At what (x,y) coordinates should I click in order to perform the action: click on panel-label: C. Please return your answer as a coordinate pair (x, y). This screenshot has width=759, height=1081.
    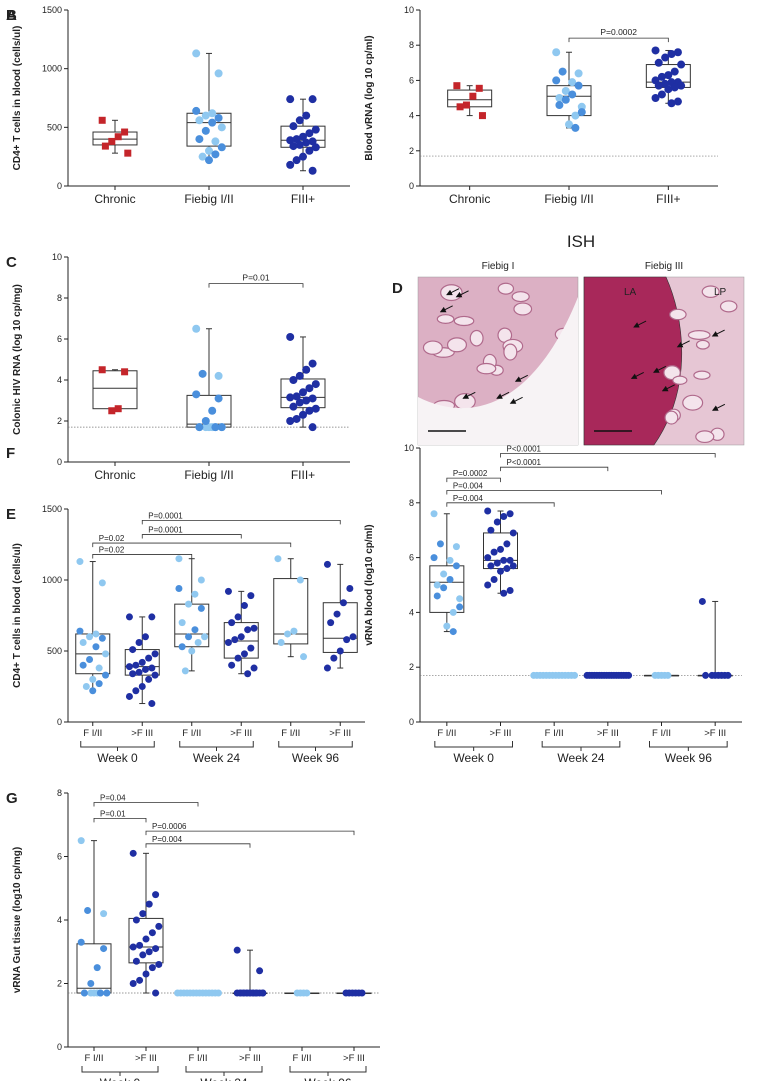
    Looking at the image, I should click on (11, 262).